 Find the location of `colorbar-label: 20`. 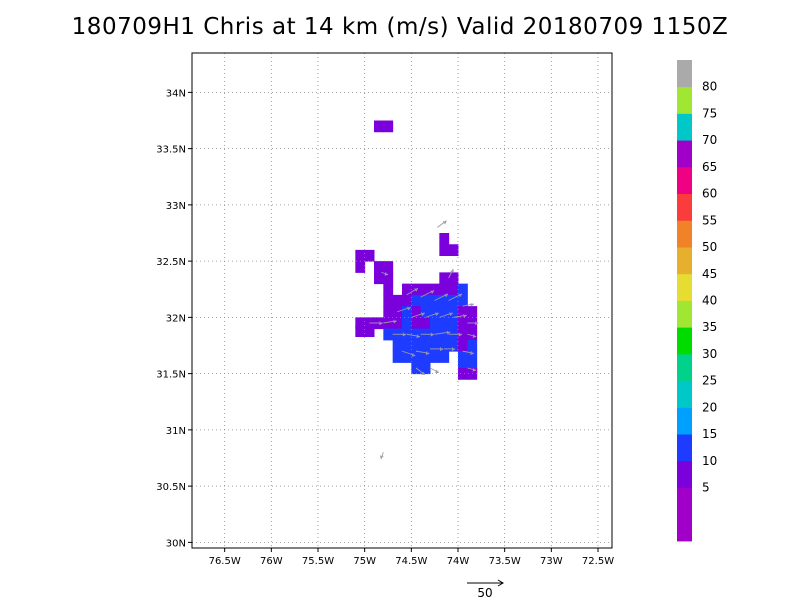

colorbar-label: 20 is located at coordinates (709, 407).